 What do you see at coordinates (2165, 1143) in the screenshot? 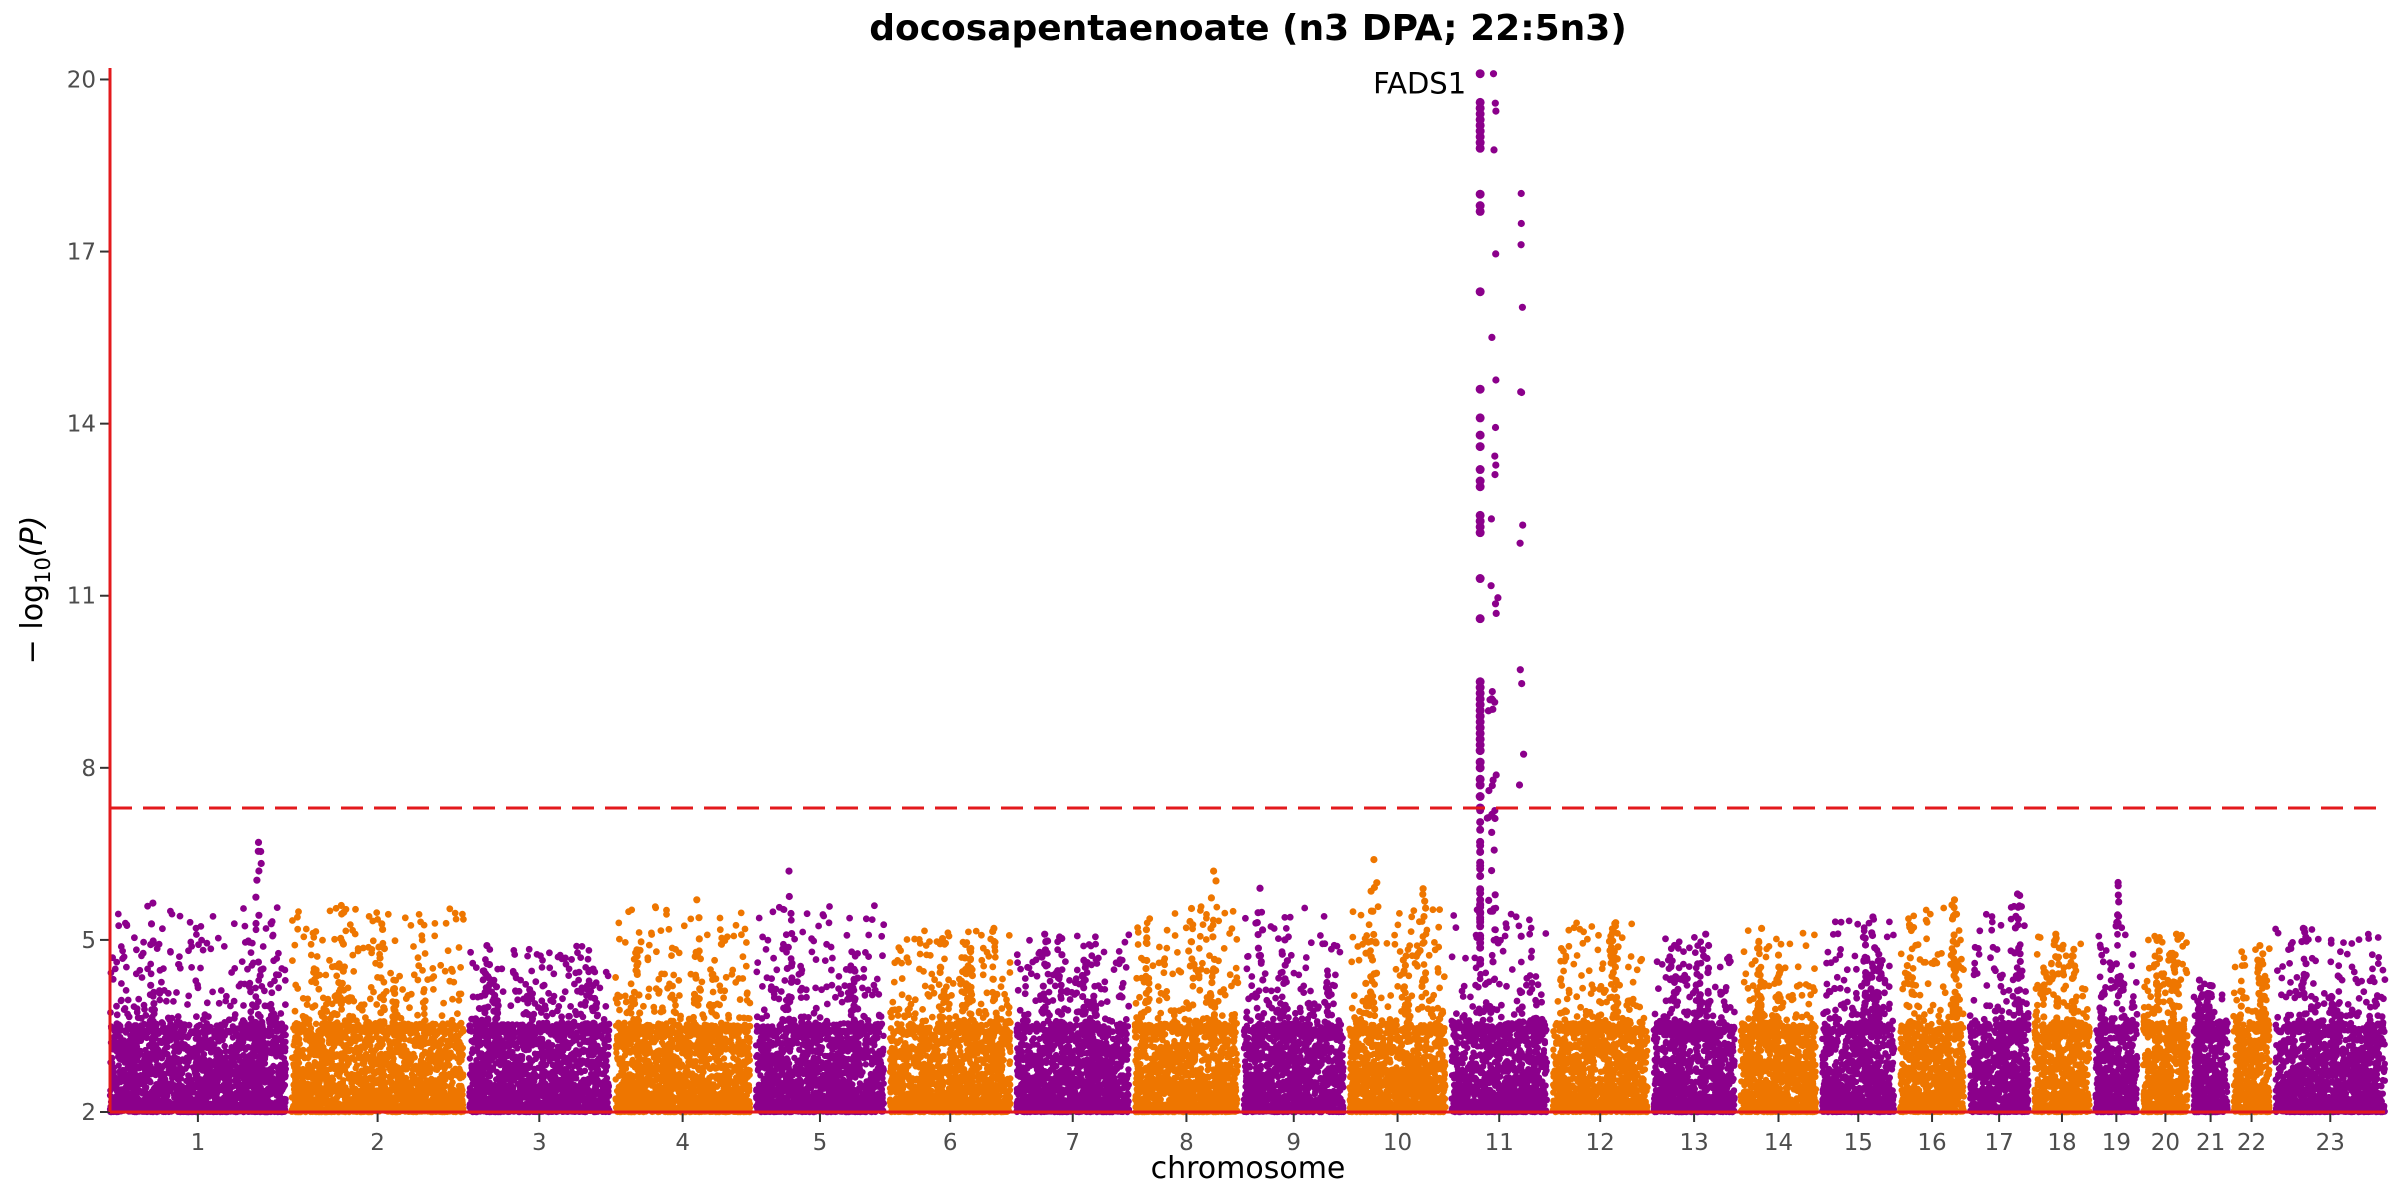
I see `x-tick-label: 20` at bounding box center [2165, 1143].